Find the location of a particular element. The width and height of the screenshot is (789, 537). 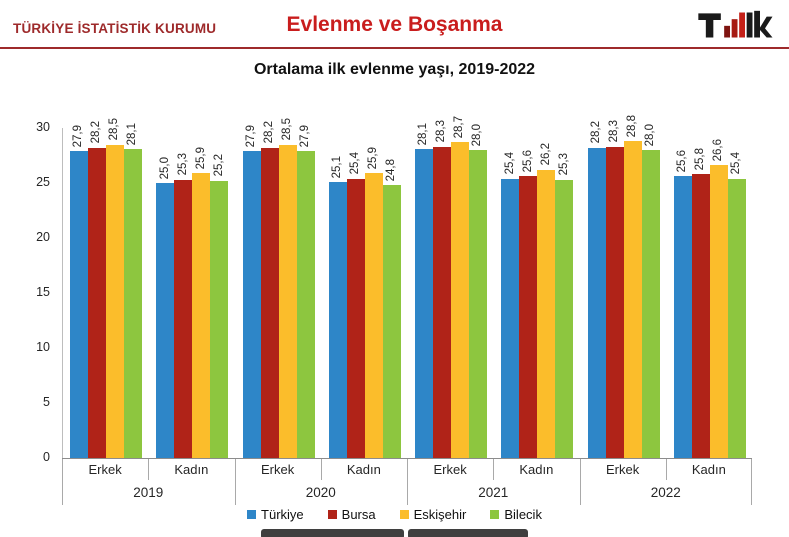

bar-value-label: 26,2 is located at coordinates (545, 154).